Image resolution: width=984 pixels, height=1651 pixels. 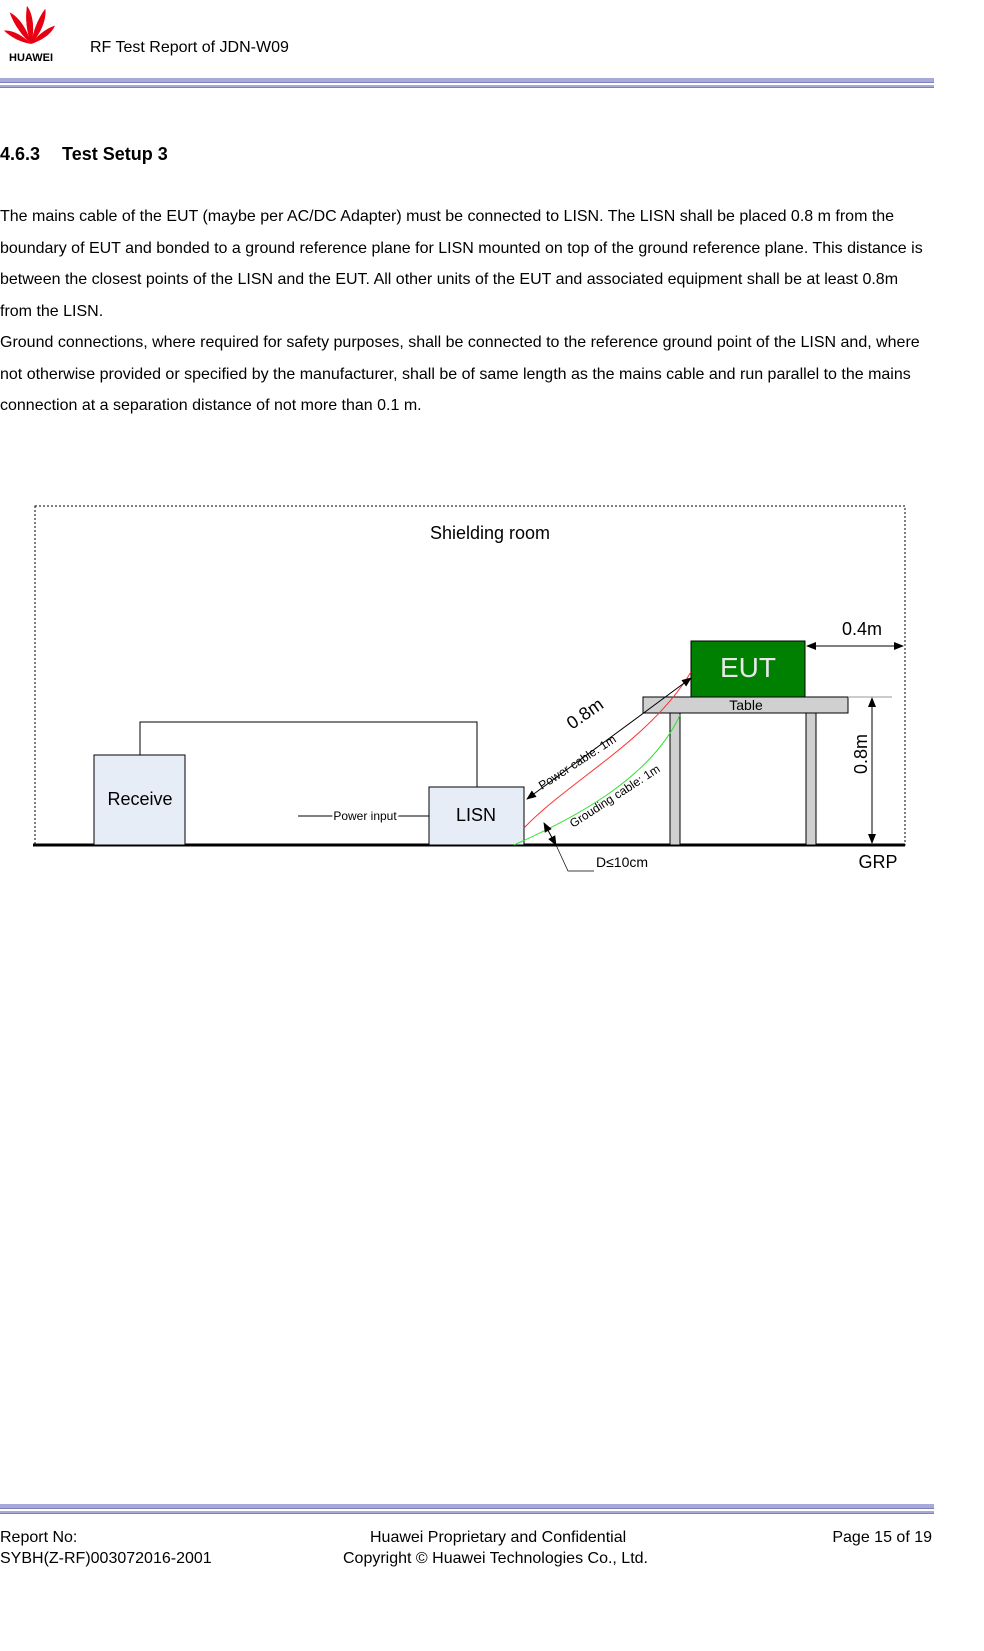 I want to click on receive-label: Receive, so click(x=139, y=799).